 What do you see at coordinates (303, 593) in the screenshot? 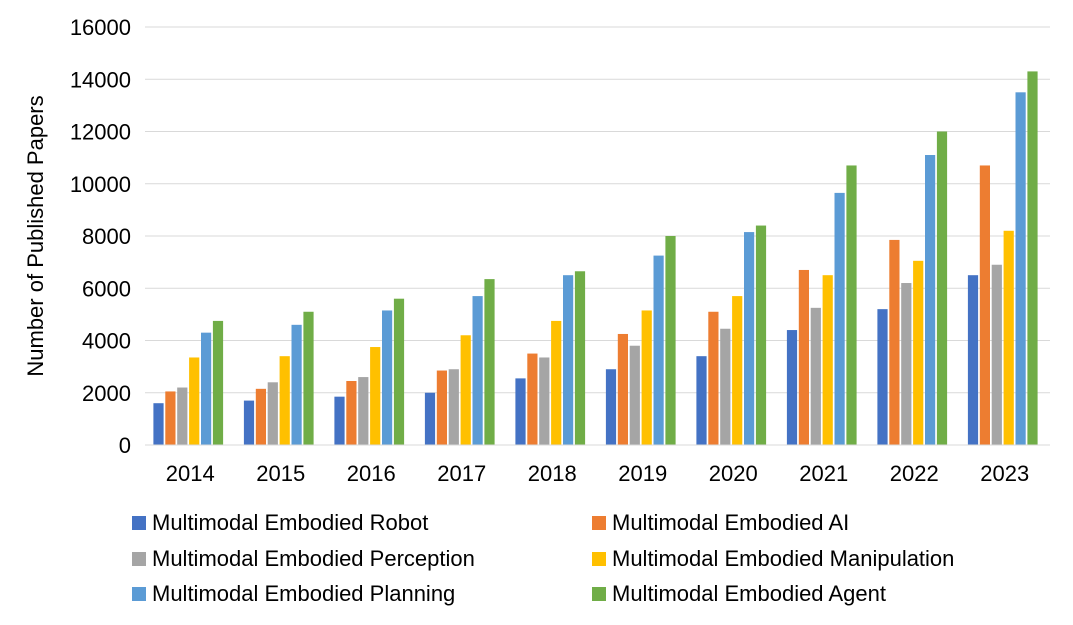
I see `legend-label: Multimodal Embodied Planning` at bounding box center [303, 593].